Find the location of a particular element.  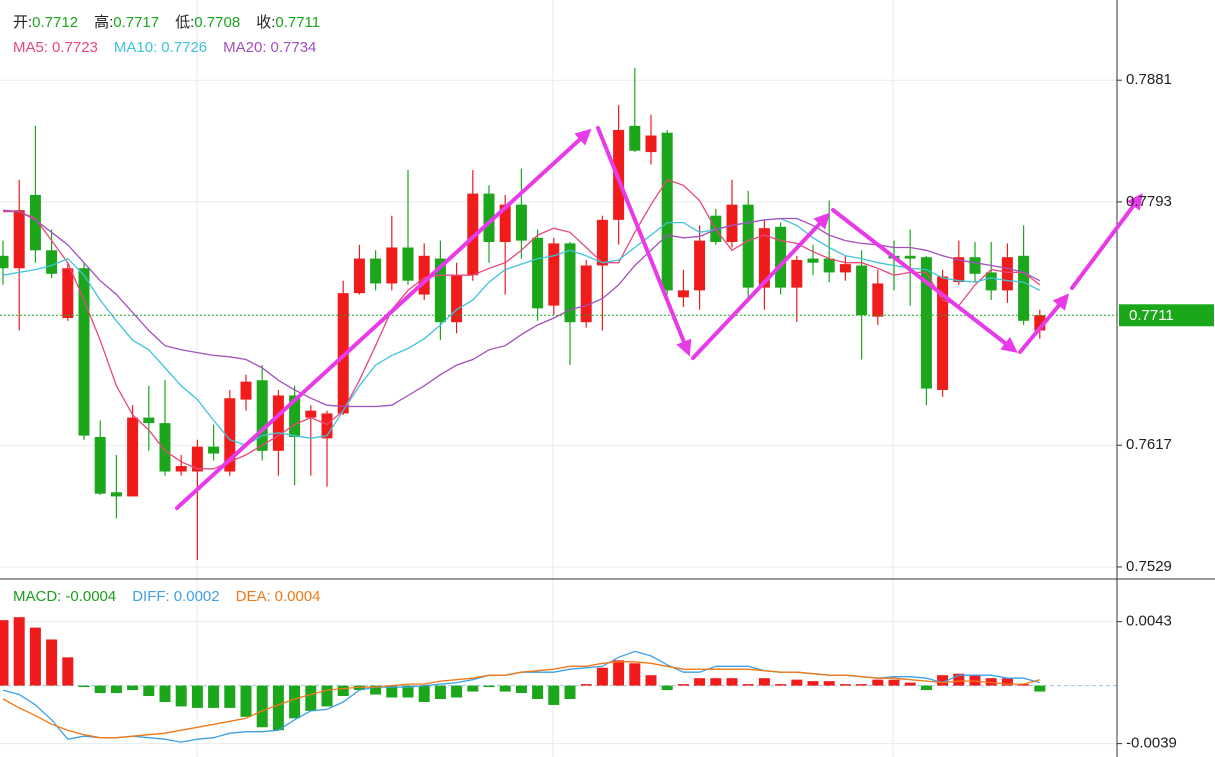

header-value: 0.7708 is located at coordinates (217, 22).